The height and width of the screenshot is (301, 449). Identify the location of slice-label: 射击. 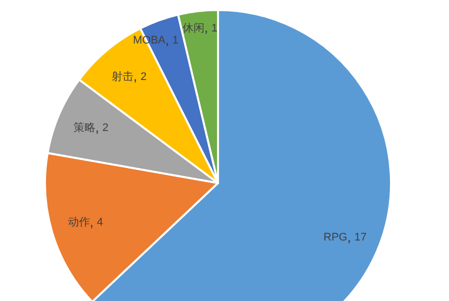
(122, 76).